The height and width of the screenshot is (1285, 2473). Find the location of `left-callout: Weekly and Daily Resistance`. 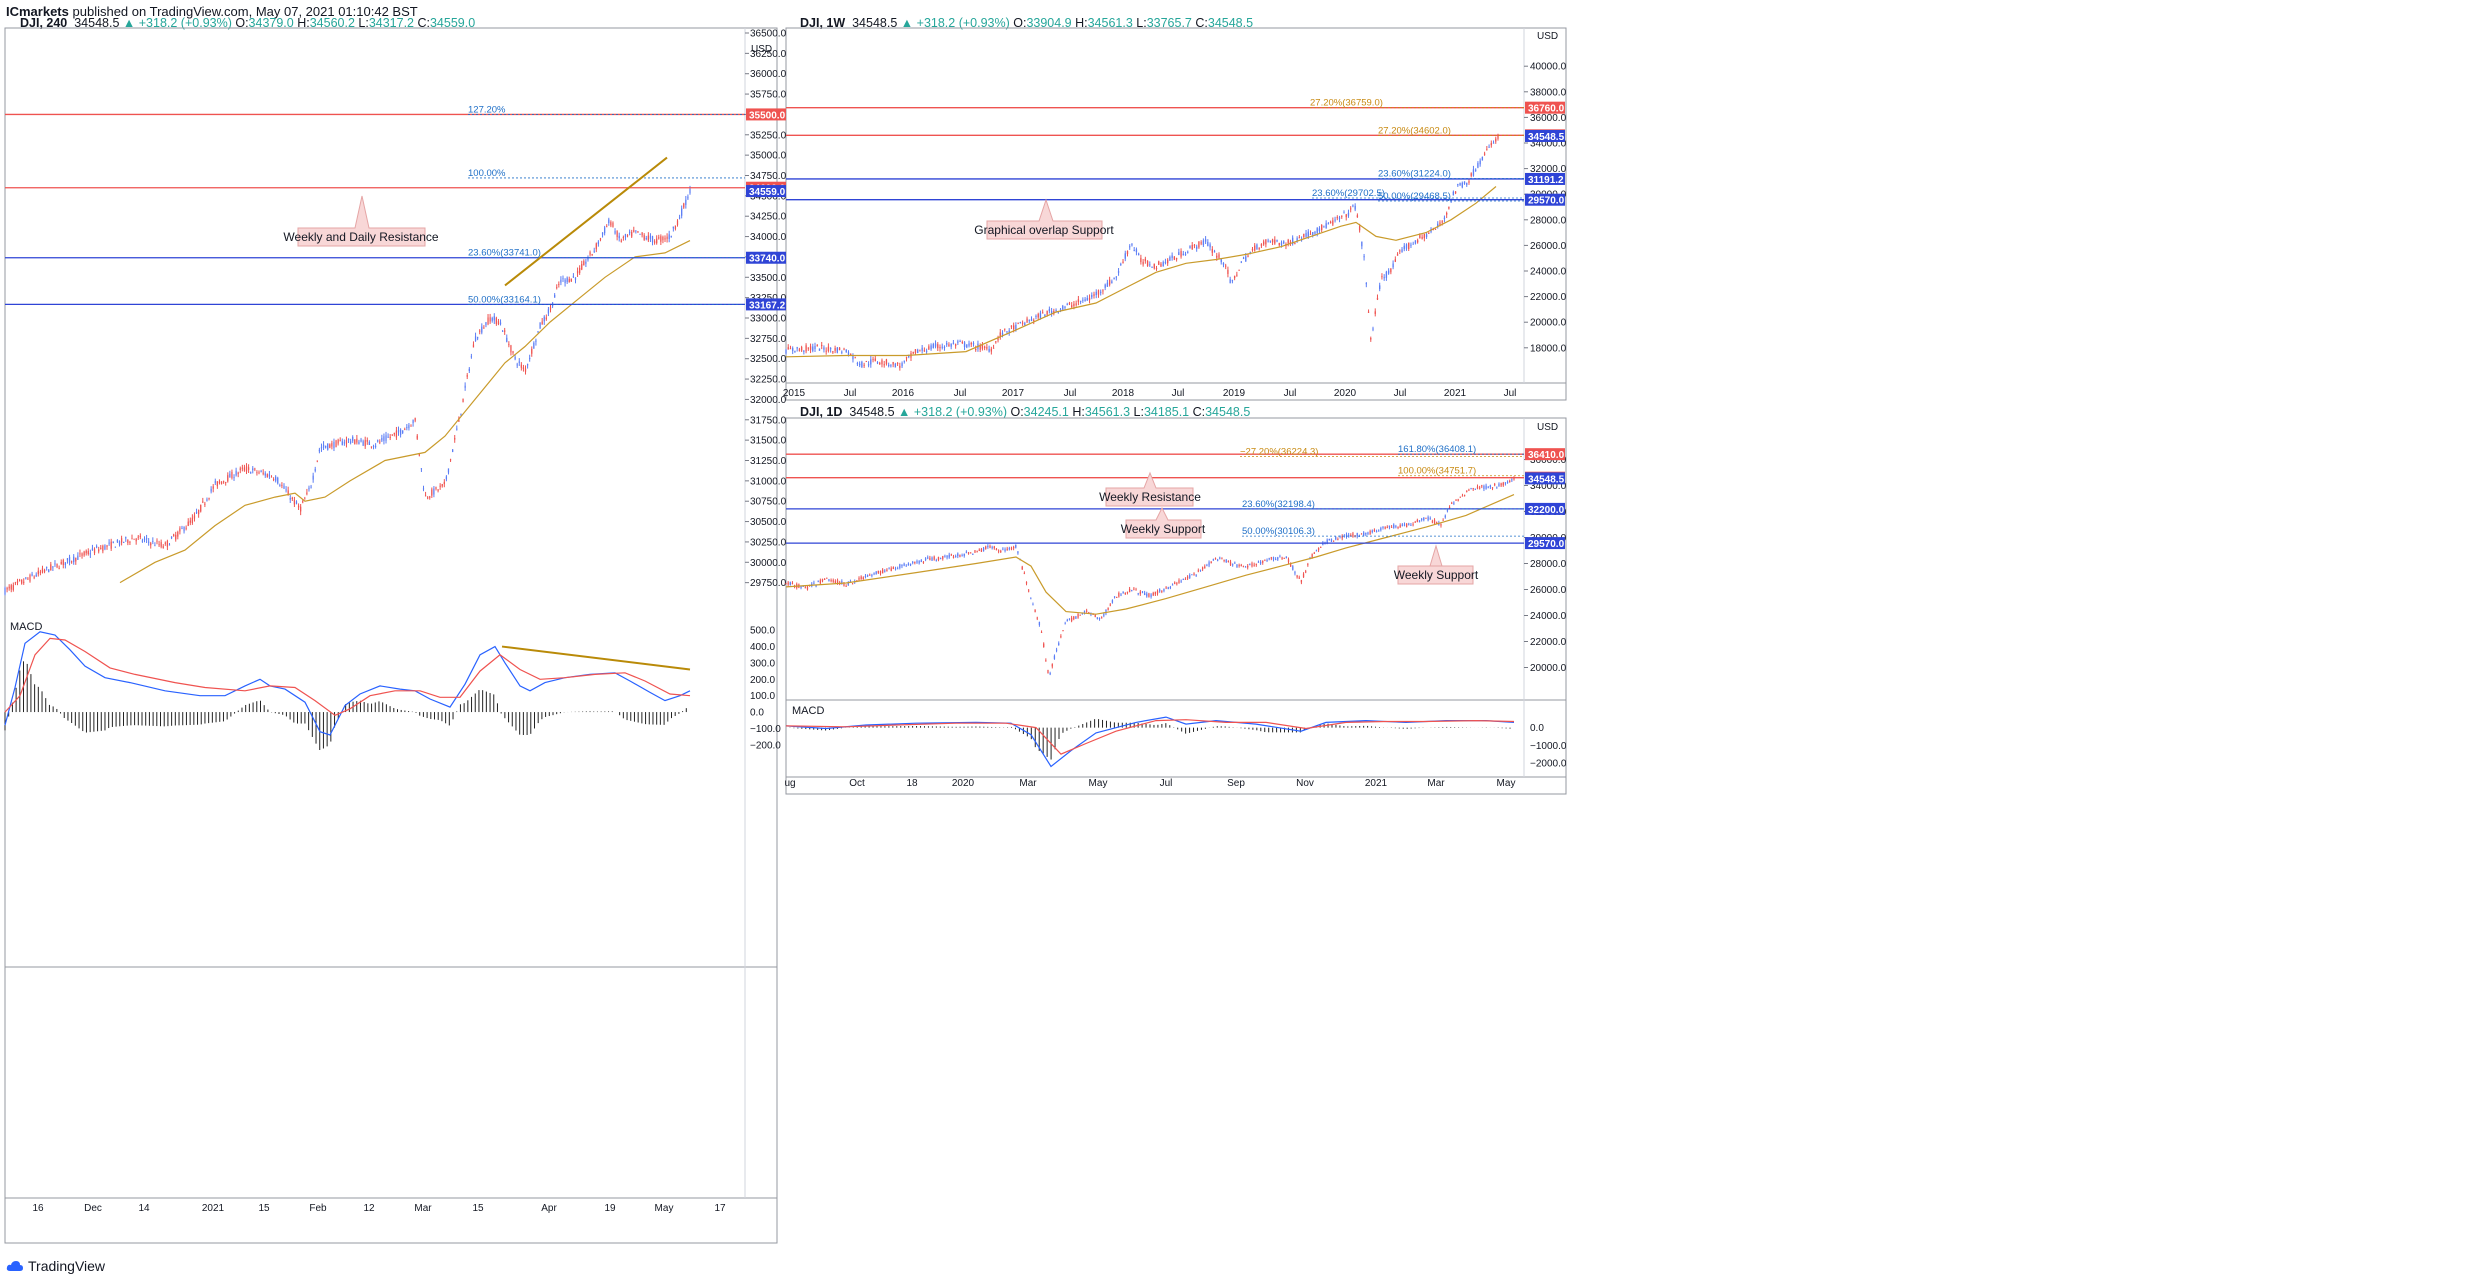

left-callout: Weekly and Daily Resistance is located at coordinates (361, 221).